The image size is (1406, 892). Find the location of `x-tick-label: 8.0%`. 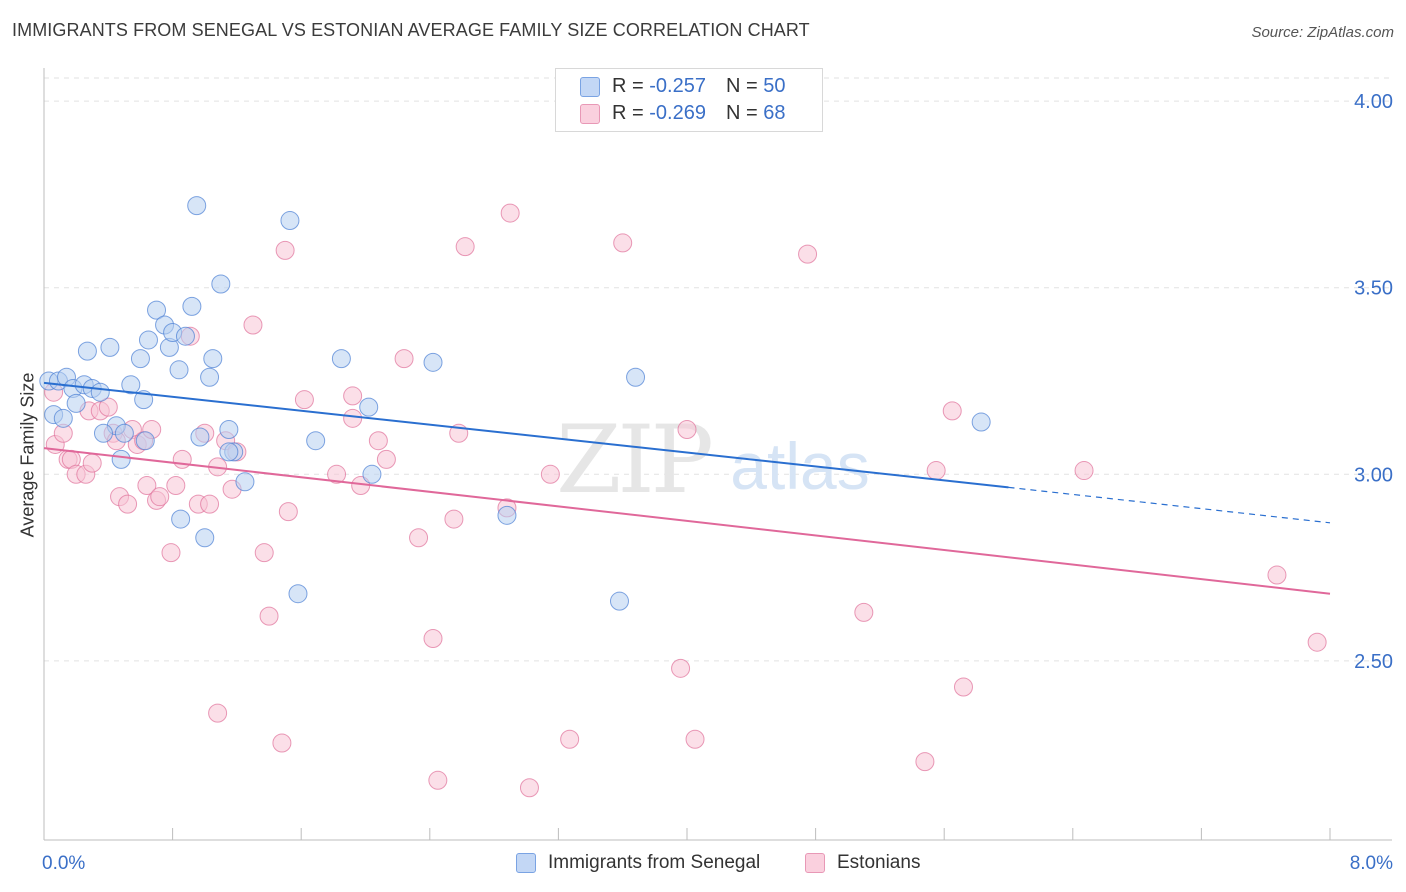

x-tick-label: 8.0% is located at coordinates (1371, 863).